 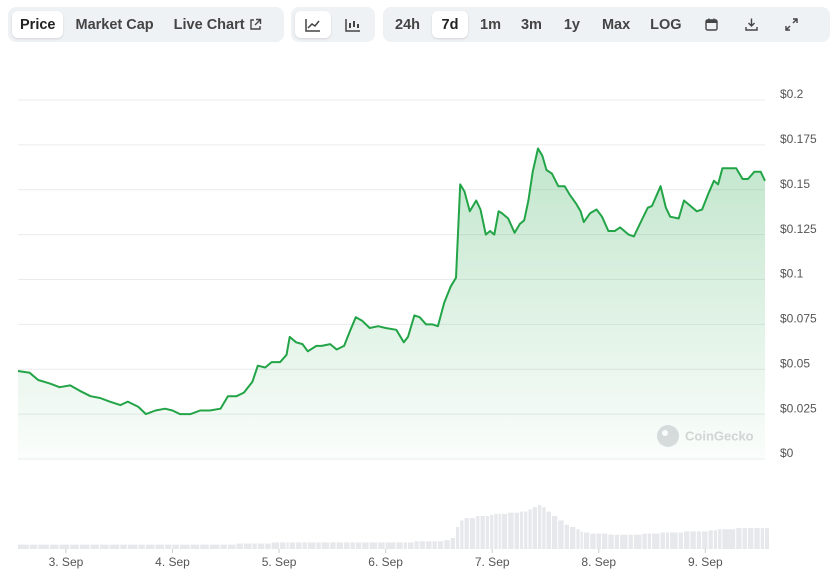 I want to click on button-label: Market Cap, so click(x=114, y=24).